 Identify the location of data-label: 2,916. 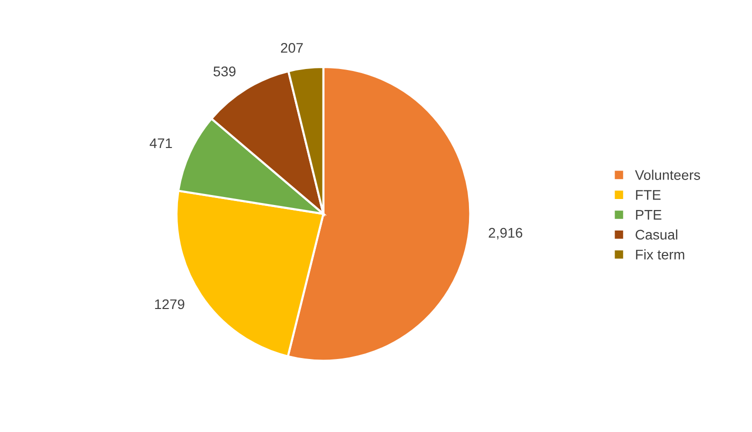
(505, 234).